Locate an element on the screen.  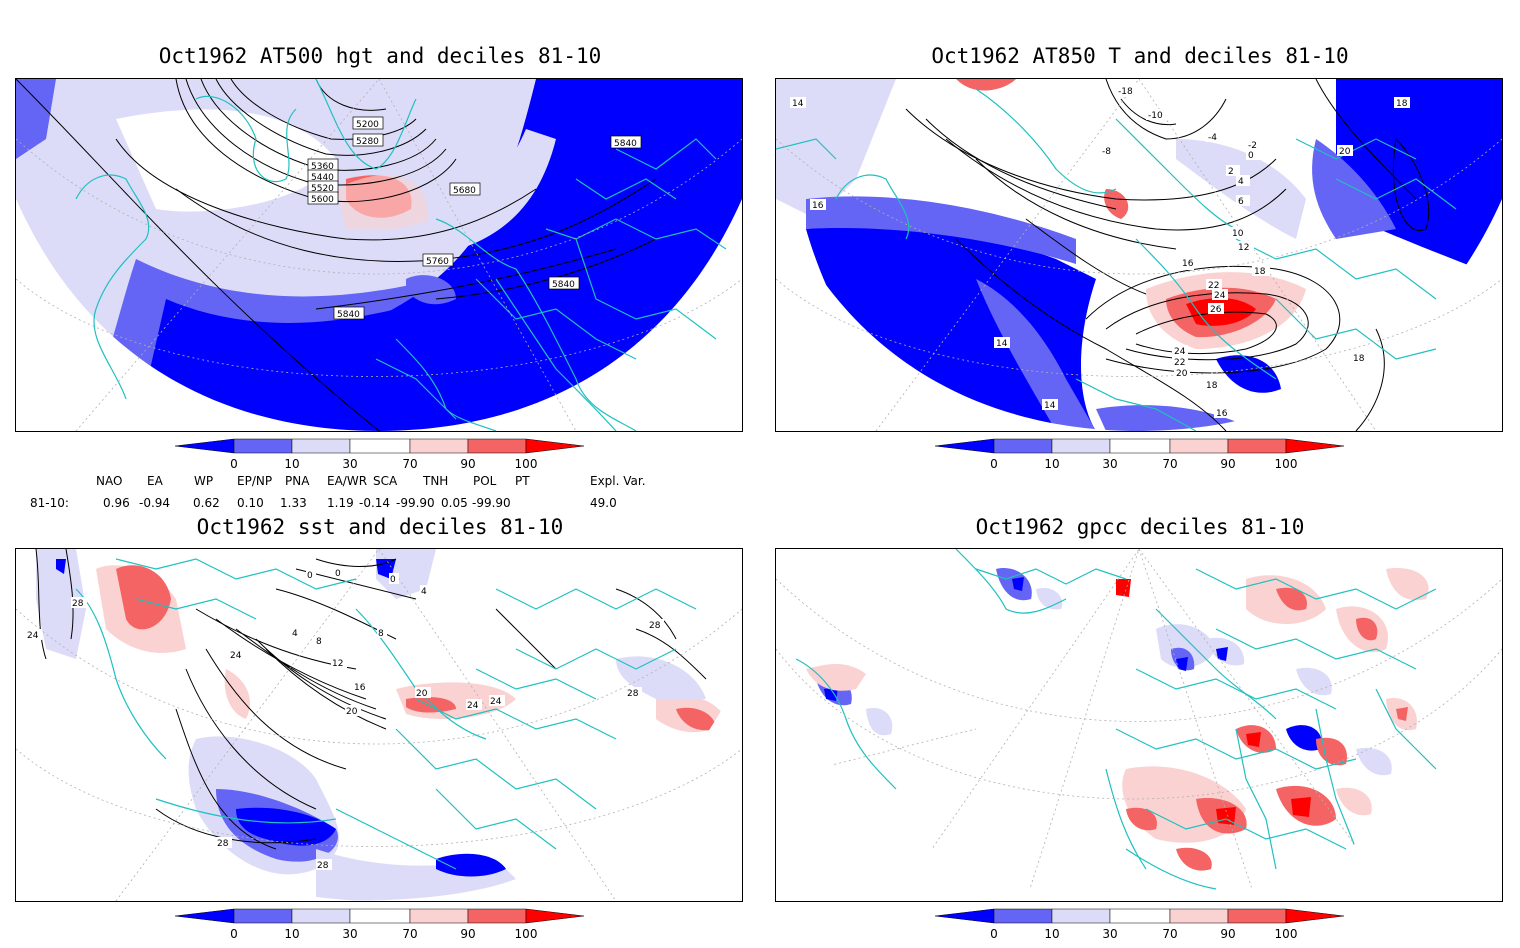
index-header-epnp: EP/NP is located at coordinates (255, 481).